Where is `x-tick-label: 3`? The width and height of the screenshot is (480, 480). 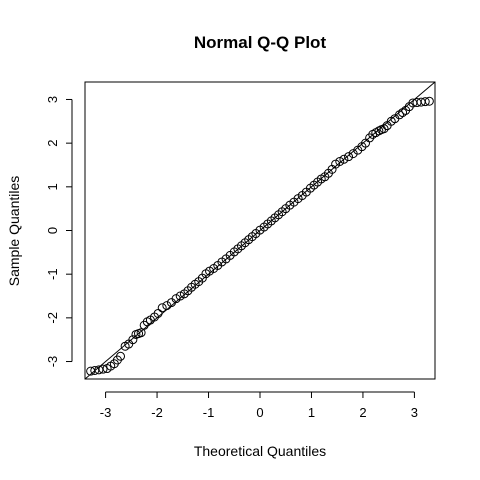
x-tick-label: 3 is located at coordinates (414, 412).